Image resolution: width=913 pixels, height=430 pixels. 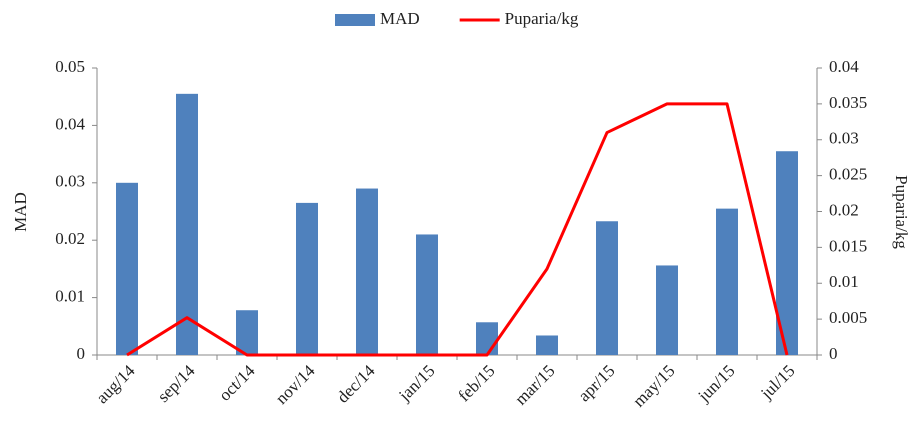 I want to click on x-tick-label: jul/15, so click(x=777, y=382).